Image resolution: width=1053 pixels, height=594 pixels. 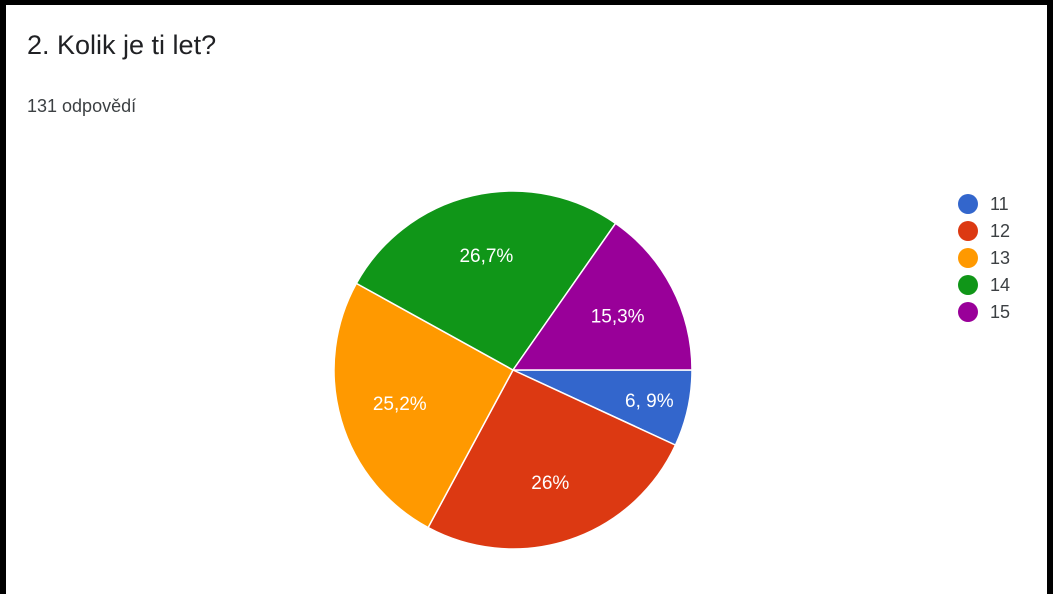 I want to click on pie-slice-label-14: 26,7%, so click(x=486, y=256).